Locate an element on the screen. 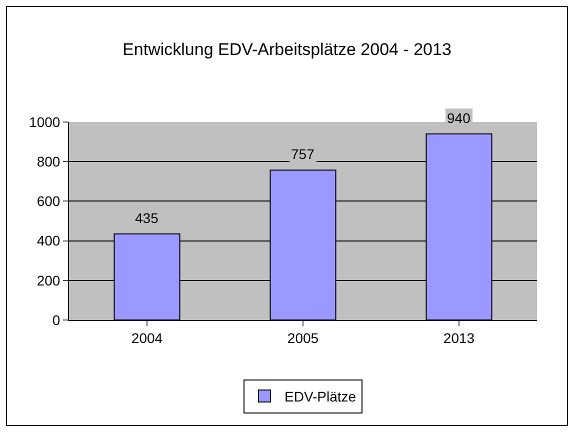 Image resolution: width=575 pixels, height=432 pixels. x-tick-label: 2005 is located at coordinates (303, 338).